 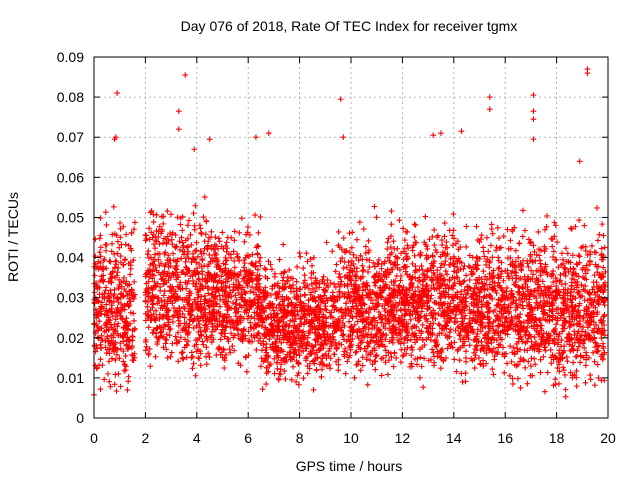 What do you see at coordinates (454, 438) in the screenshot?
I see `x-tick-label: 14` at bounding box center [454, 438].